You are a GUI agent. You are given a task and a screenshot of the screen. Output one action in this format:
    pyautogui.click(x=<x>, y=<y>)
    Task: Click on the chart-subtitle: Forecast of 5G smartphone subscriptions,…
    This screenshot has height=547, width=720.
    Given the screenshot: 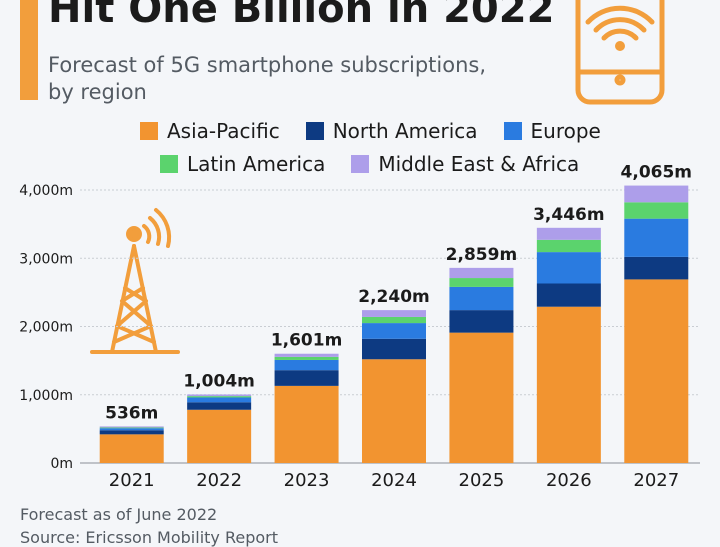 What is the action you would take?
    pyautogui.click(x=267, y=78)
    